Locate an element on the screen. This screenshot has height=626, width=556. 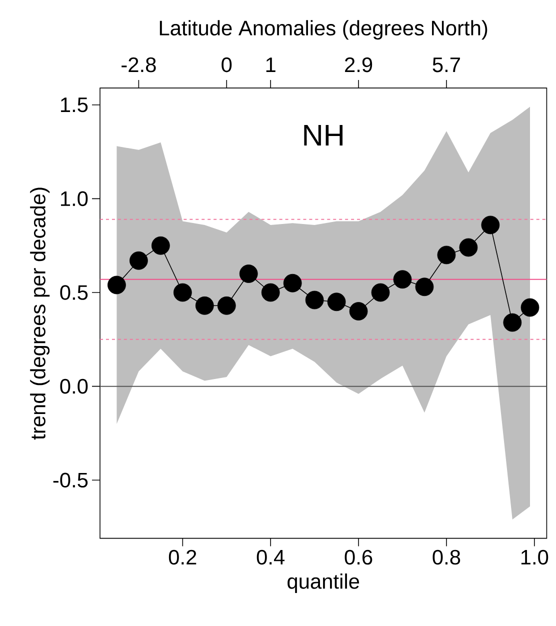
y-tick-label: -0.5 is located at coordinates (70, 480).